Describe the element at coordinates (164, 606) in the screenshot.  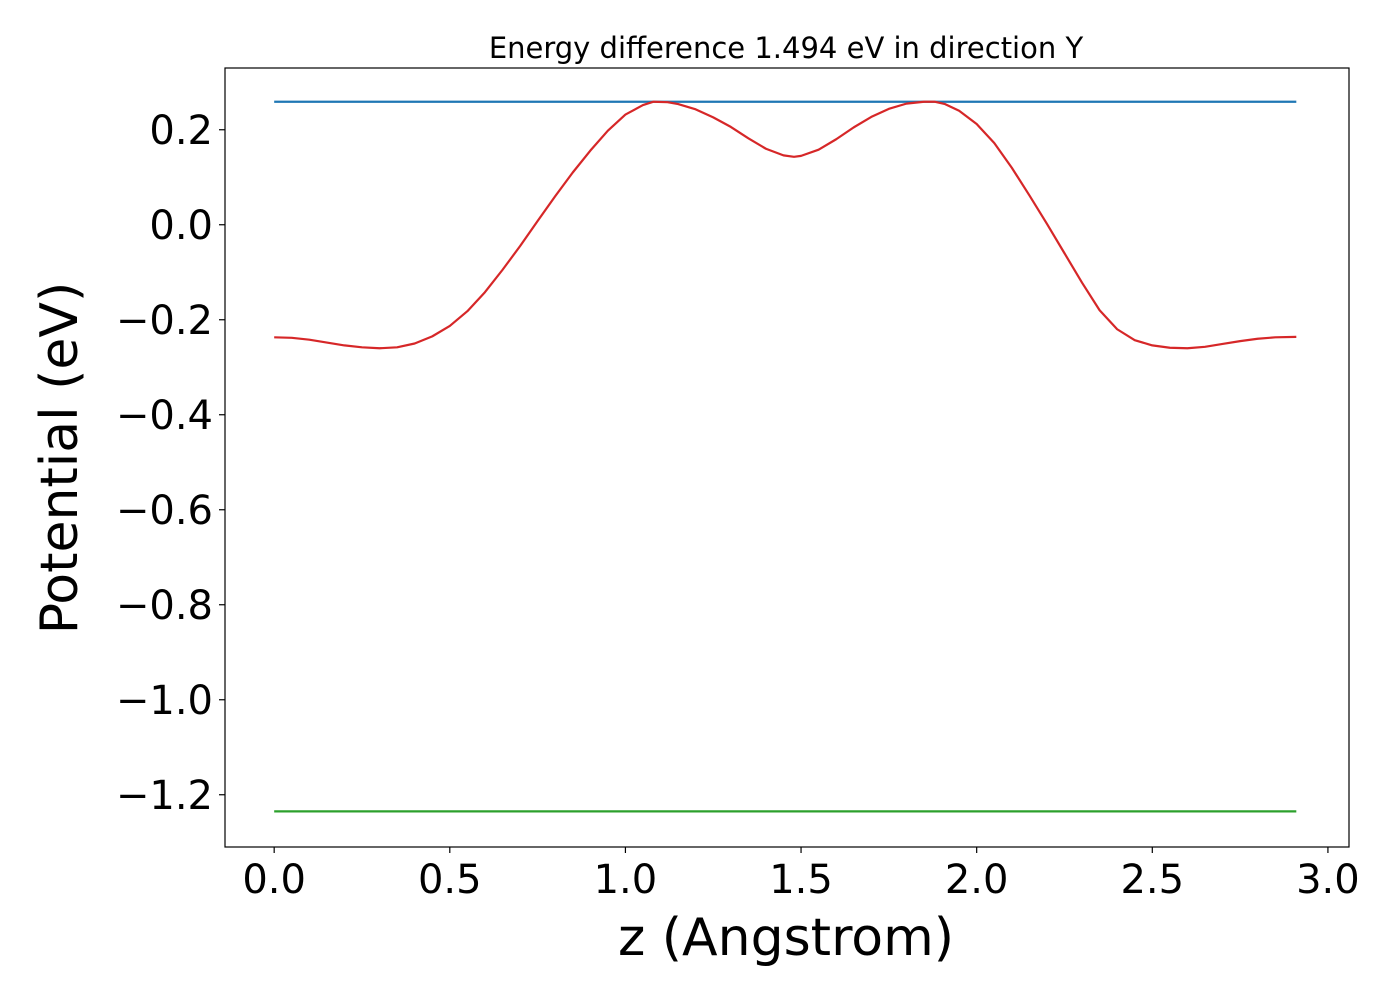
I see `y-tick-label: −0.8` at that location.